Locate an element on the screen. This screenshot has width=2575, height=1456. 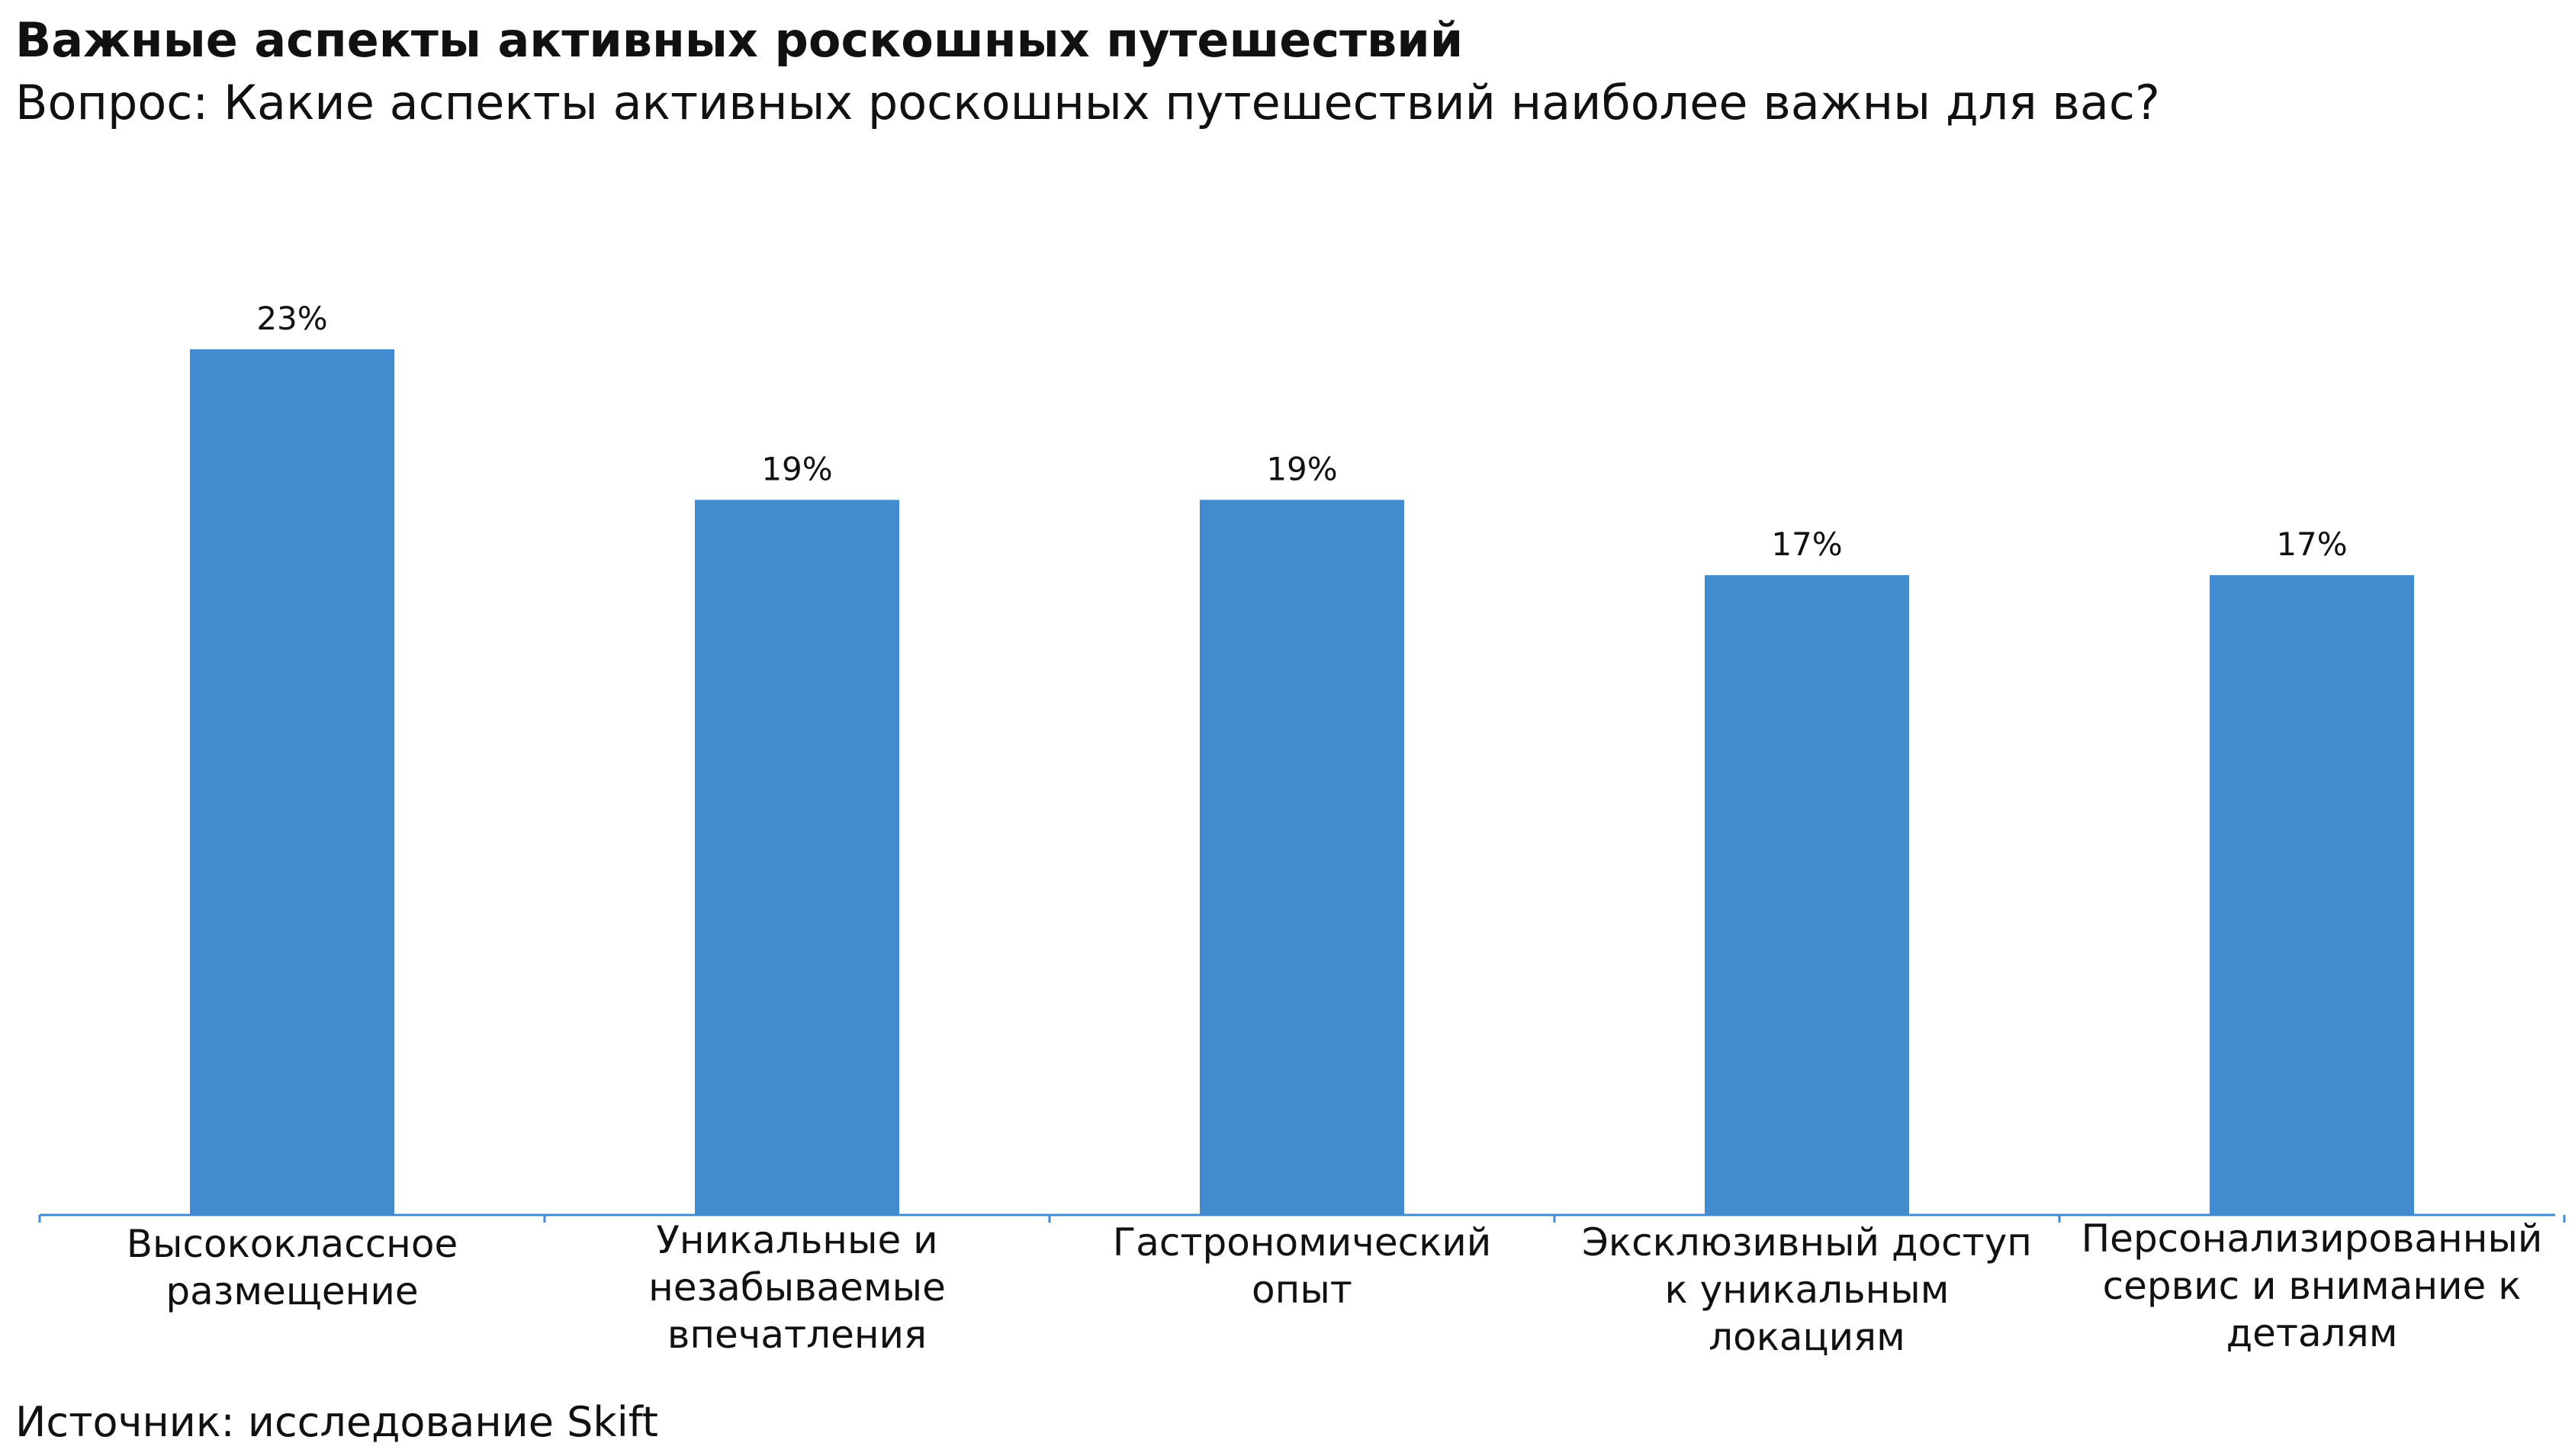
value-labels-group: 23% 19% 19% 17% 17% is located at coordinates (1301, 431).